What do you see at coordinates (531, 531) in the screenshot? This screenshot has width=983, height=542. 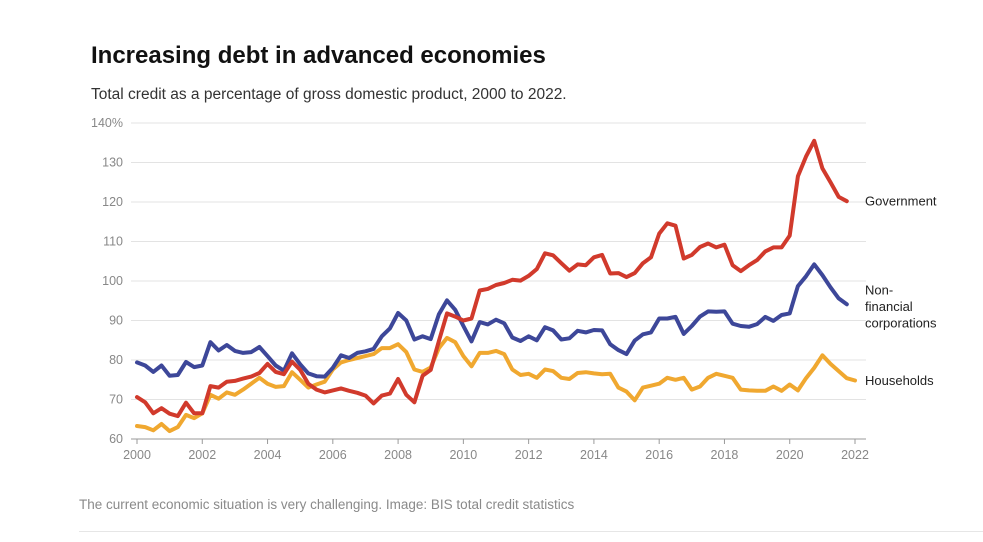 I see `caption-divider` at bounding box center [531, 531].